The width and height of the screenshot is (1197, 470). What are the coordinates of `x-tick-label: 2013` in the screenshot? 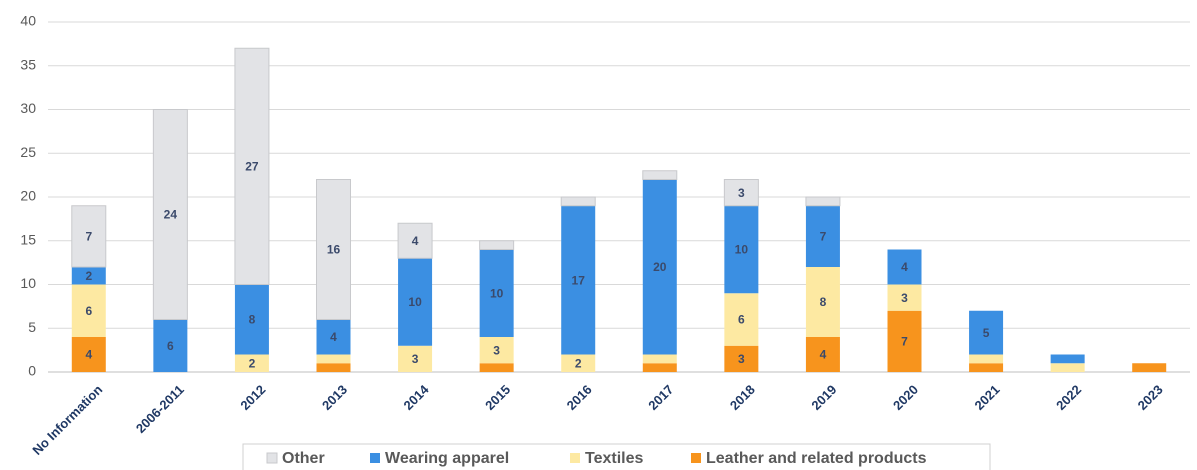 It's located at (334, 397).